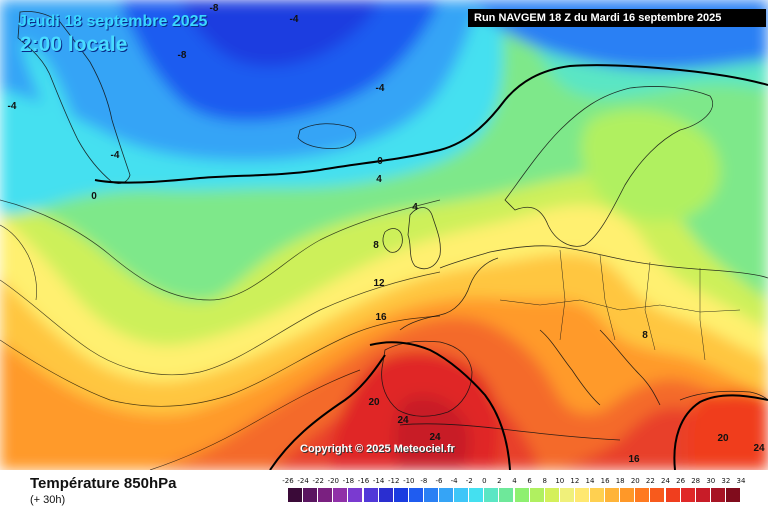  Describe the element at coordinates (635, 481) in the screenshot. I see `legend-tick-label: 20` at that location.